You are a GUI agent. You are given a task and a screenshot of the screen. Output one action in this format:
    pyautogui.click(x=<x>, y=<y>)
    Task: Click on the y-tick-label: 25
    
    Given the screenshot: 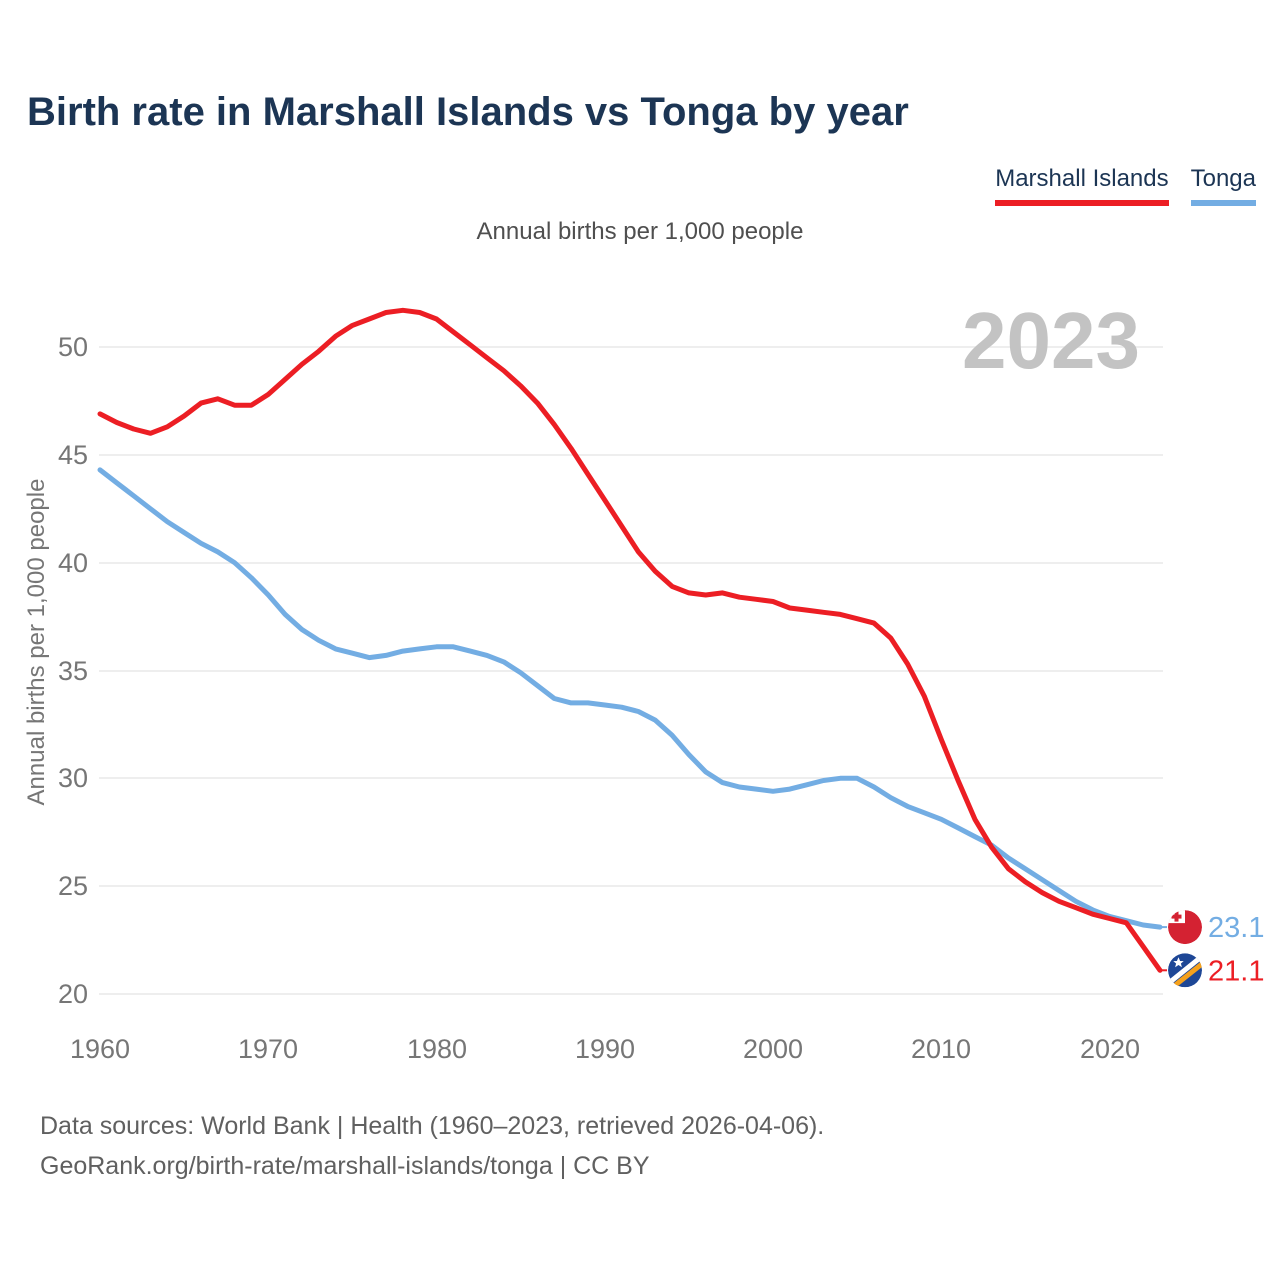 What is the action you would take?
    pyautogui.click(x=73, y=886)
    